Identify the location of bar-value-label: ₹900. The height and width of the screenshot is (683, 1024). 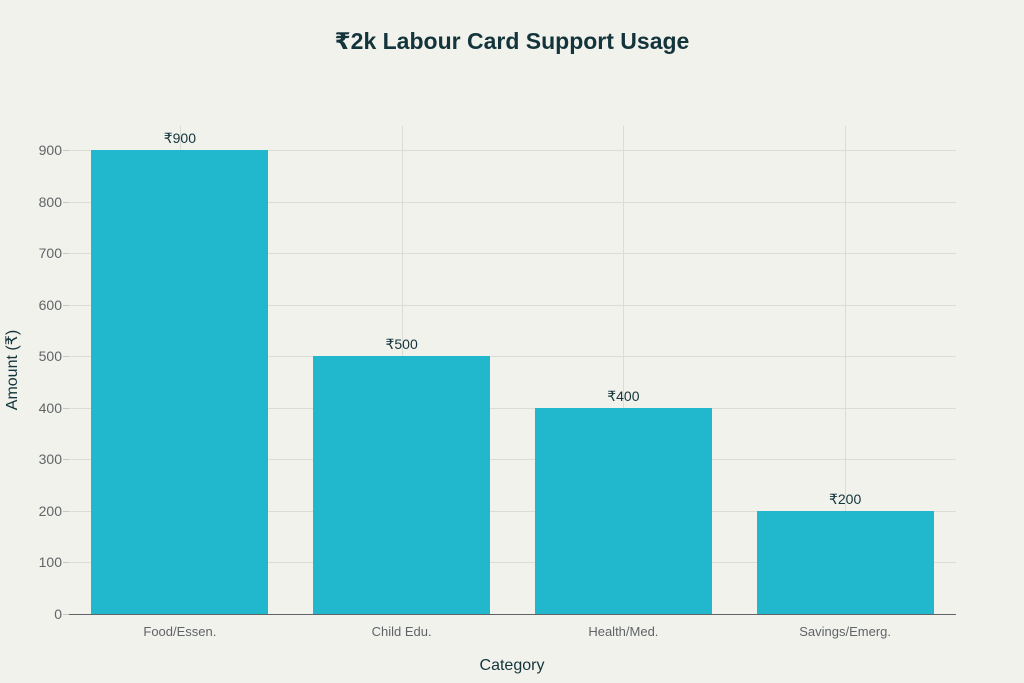
(179, 138).